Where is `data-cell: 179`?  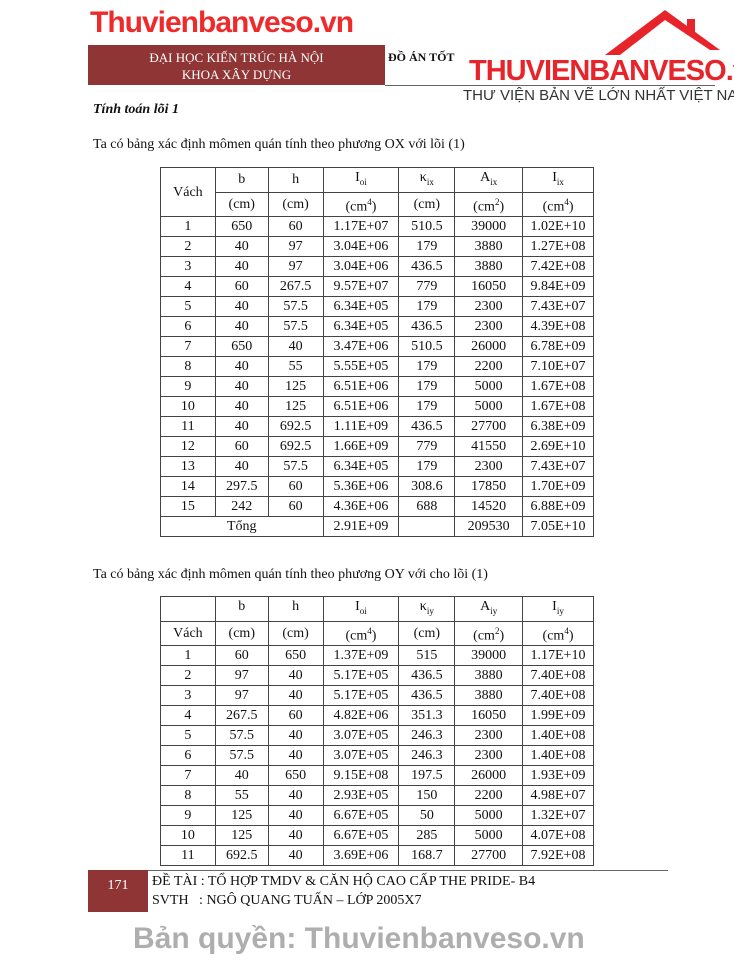 data-cell: 179 is located at coordinates (427, 387).